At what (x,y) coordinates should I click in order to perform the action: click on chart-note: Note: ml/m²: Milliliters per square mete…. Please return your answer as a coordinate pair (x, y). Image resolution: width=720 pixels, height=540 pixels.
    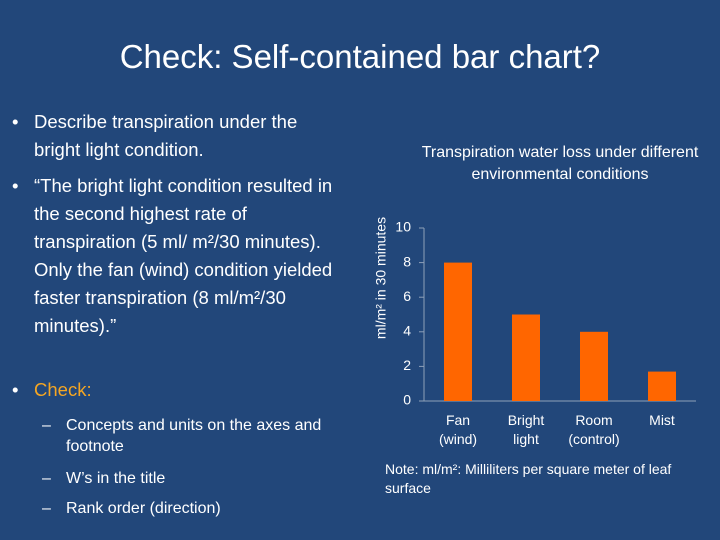
    Looking at the image, I should click on (528, 478).